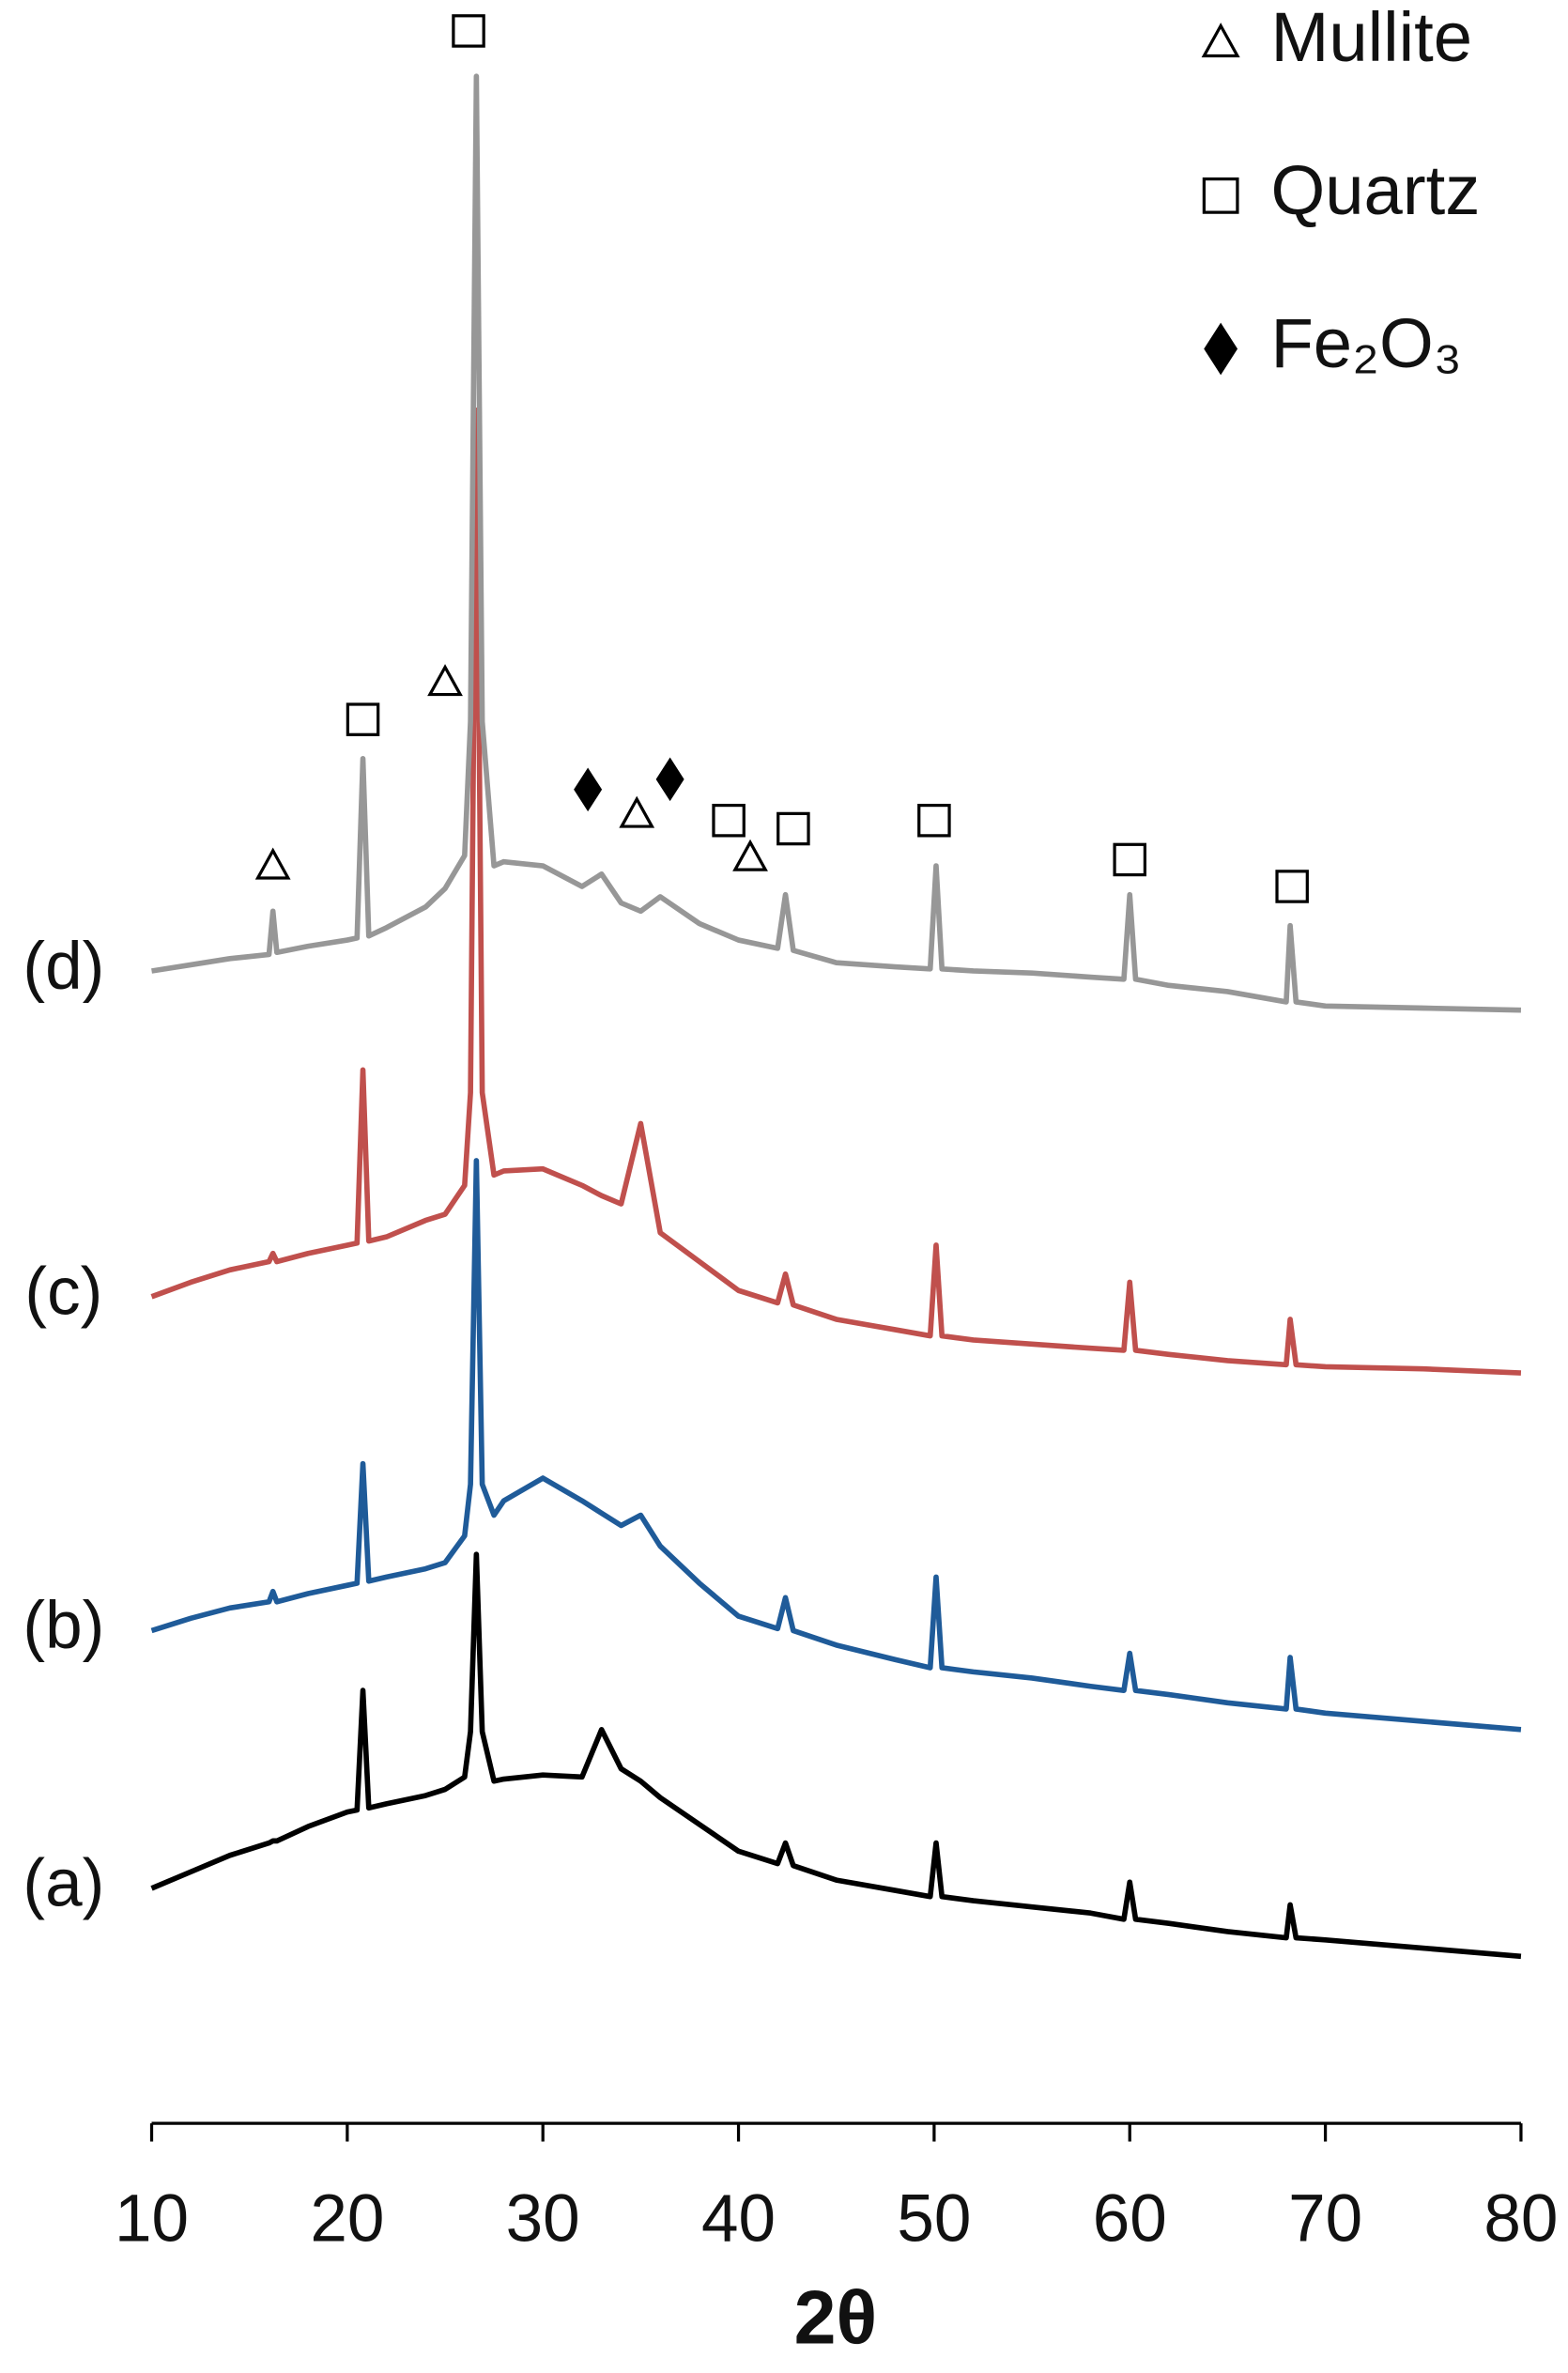 The image size is (1568, 2373). Describe the element at coordinates (739, 2219) in the screenshot. I see `x-tick-label: 40` at that location.